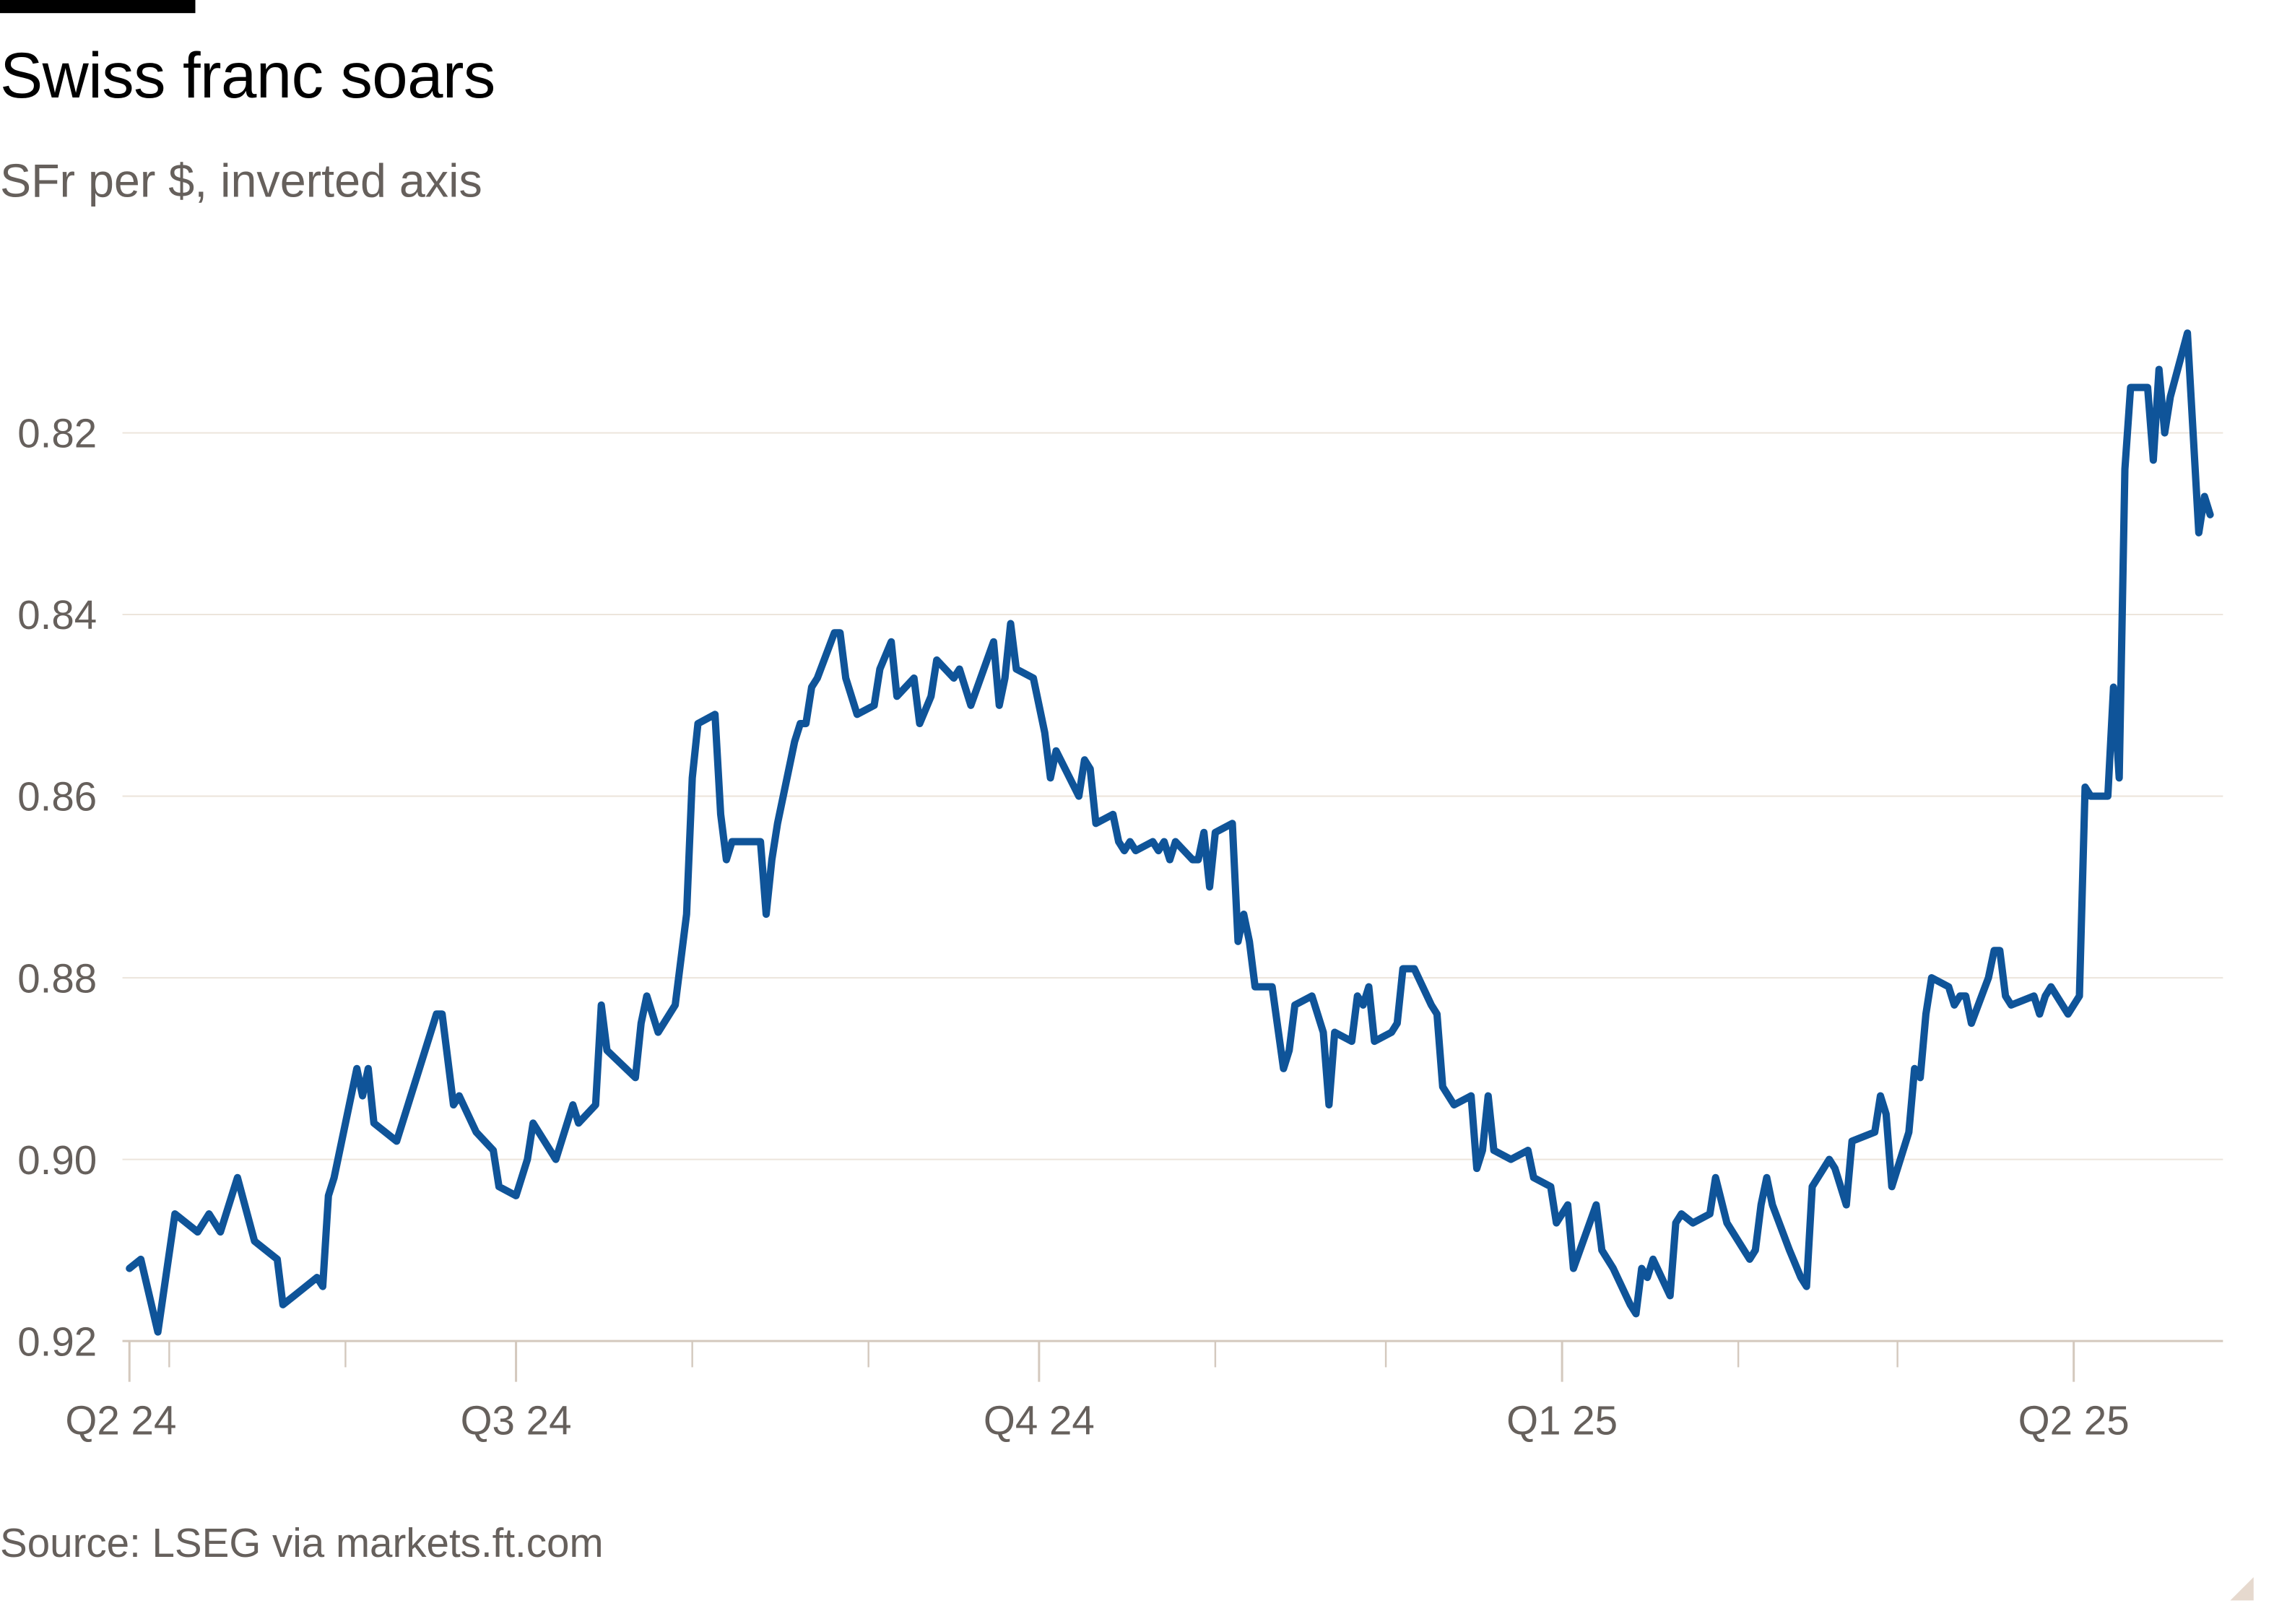 This screenshot has width=2274, height=1624. I want to click on x-tick-label: Q3 24, so click(516, 1420).